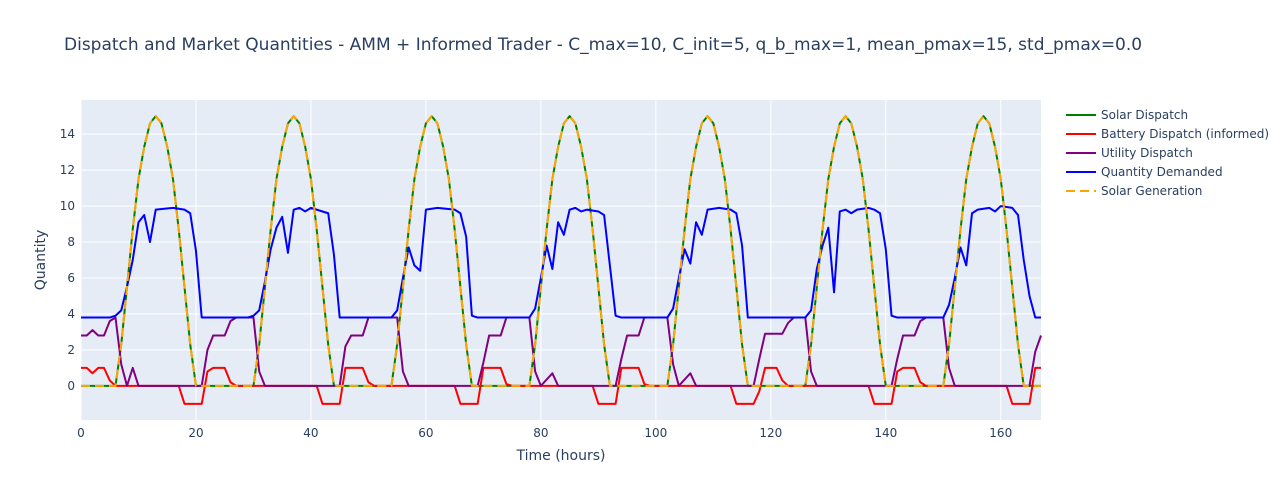 The width and height of the screenshot is (1287, 500). I want to click on legend-item-utility-dispatch: Utility Dispatch, so click(1129, 153).